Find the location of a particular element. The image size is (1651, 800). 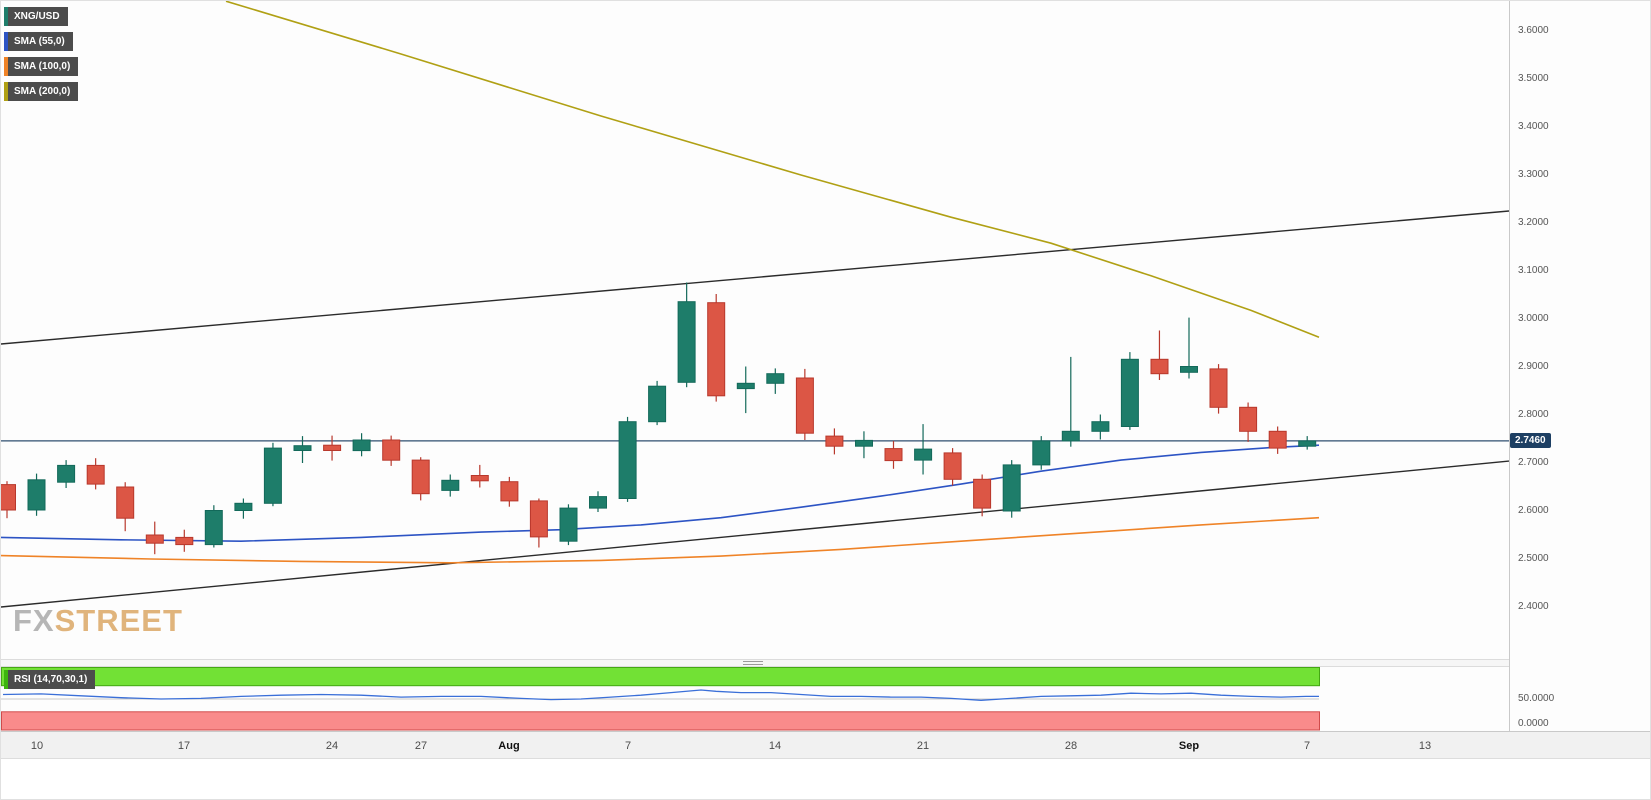

price-axis-label: 2.5000 is located at coordinates (1533, 558).